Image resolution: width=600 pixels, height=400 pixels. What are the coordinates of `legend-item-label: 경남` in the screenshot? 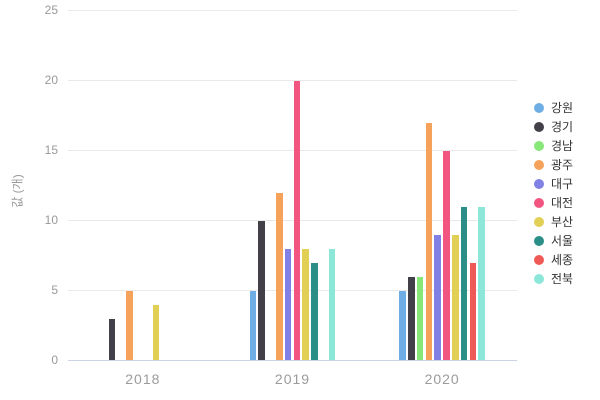 It's located at (562, 146).